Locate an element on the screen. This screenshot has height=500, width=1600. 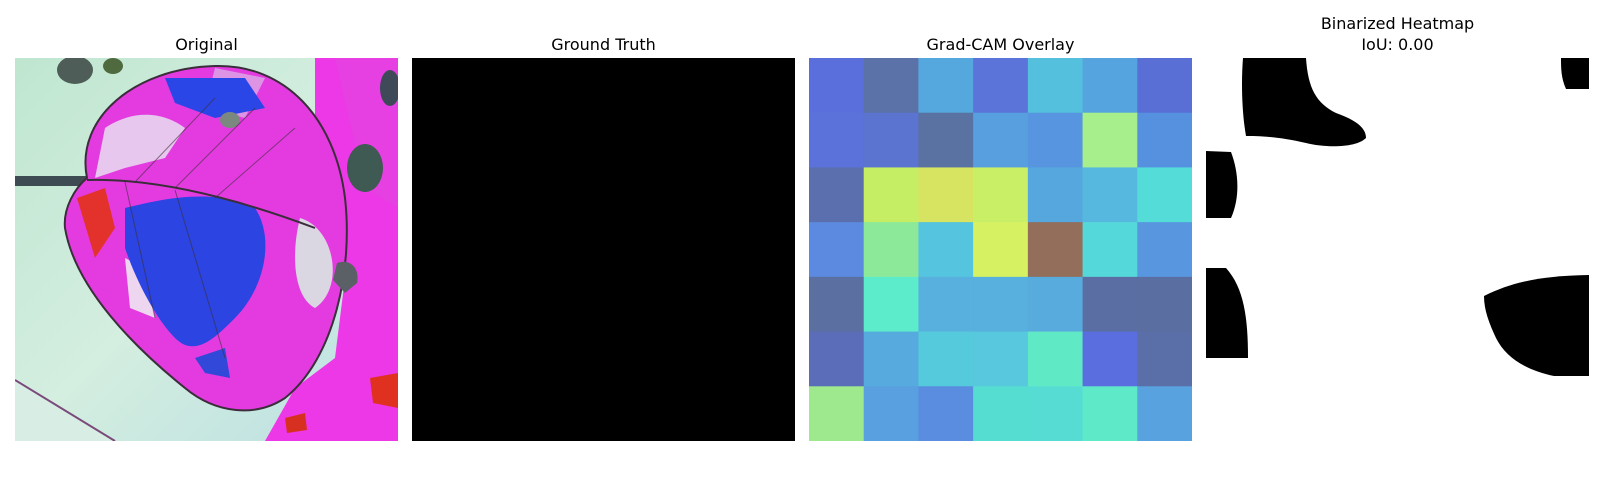
panel-title-gradcam-overlay: Grad-CAM Overlay is located at coordinates (1000, 44).